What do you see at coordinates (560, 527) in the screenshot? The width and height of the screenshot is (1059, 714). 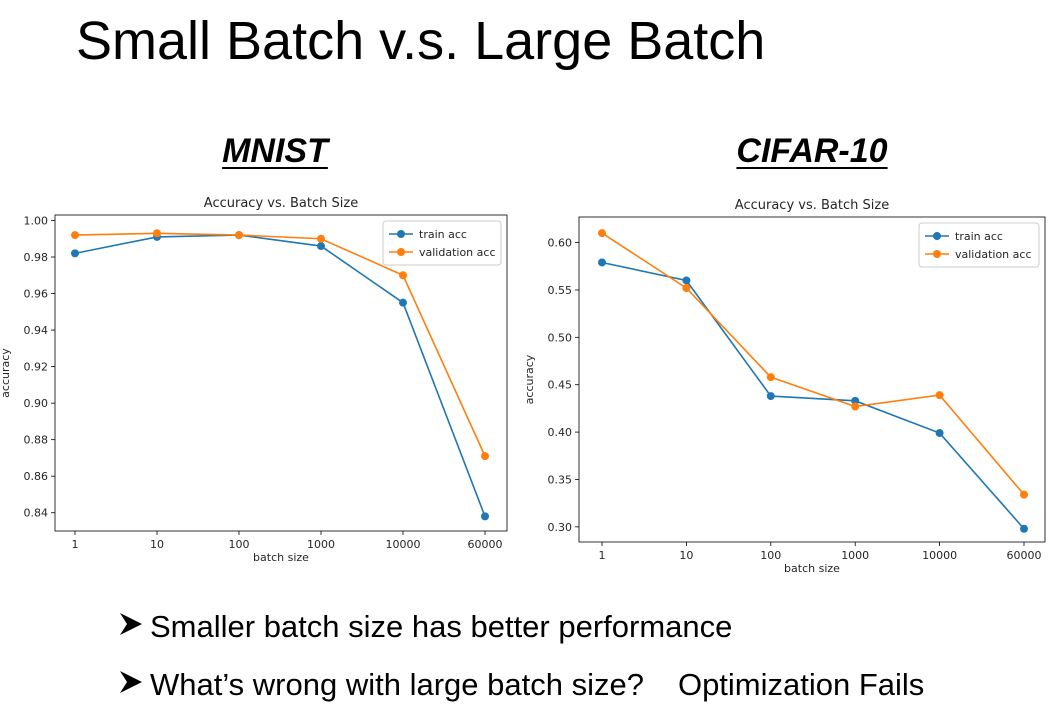 I see `y-tick-label: 0.30` at bounding box center [560, 527].